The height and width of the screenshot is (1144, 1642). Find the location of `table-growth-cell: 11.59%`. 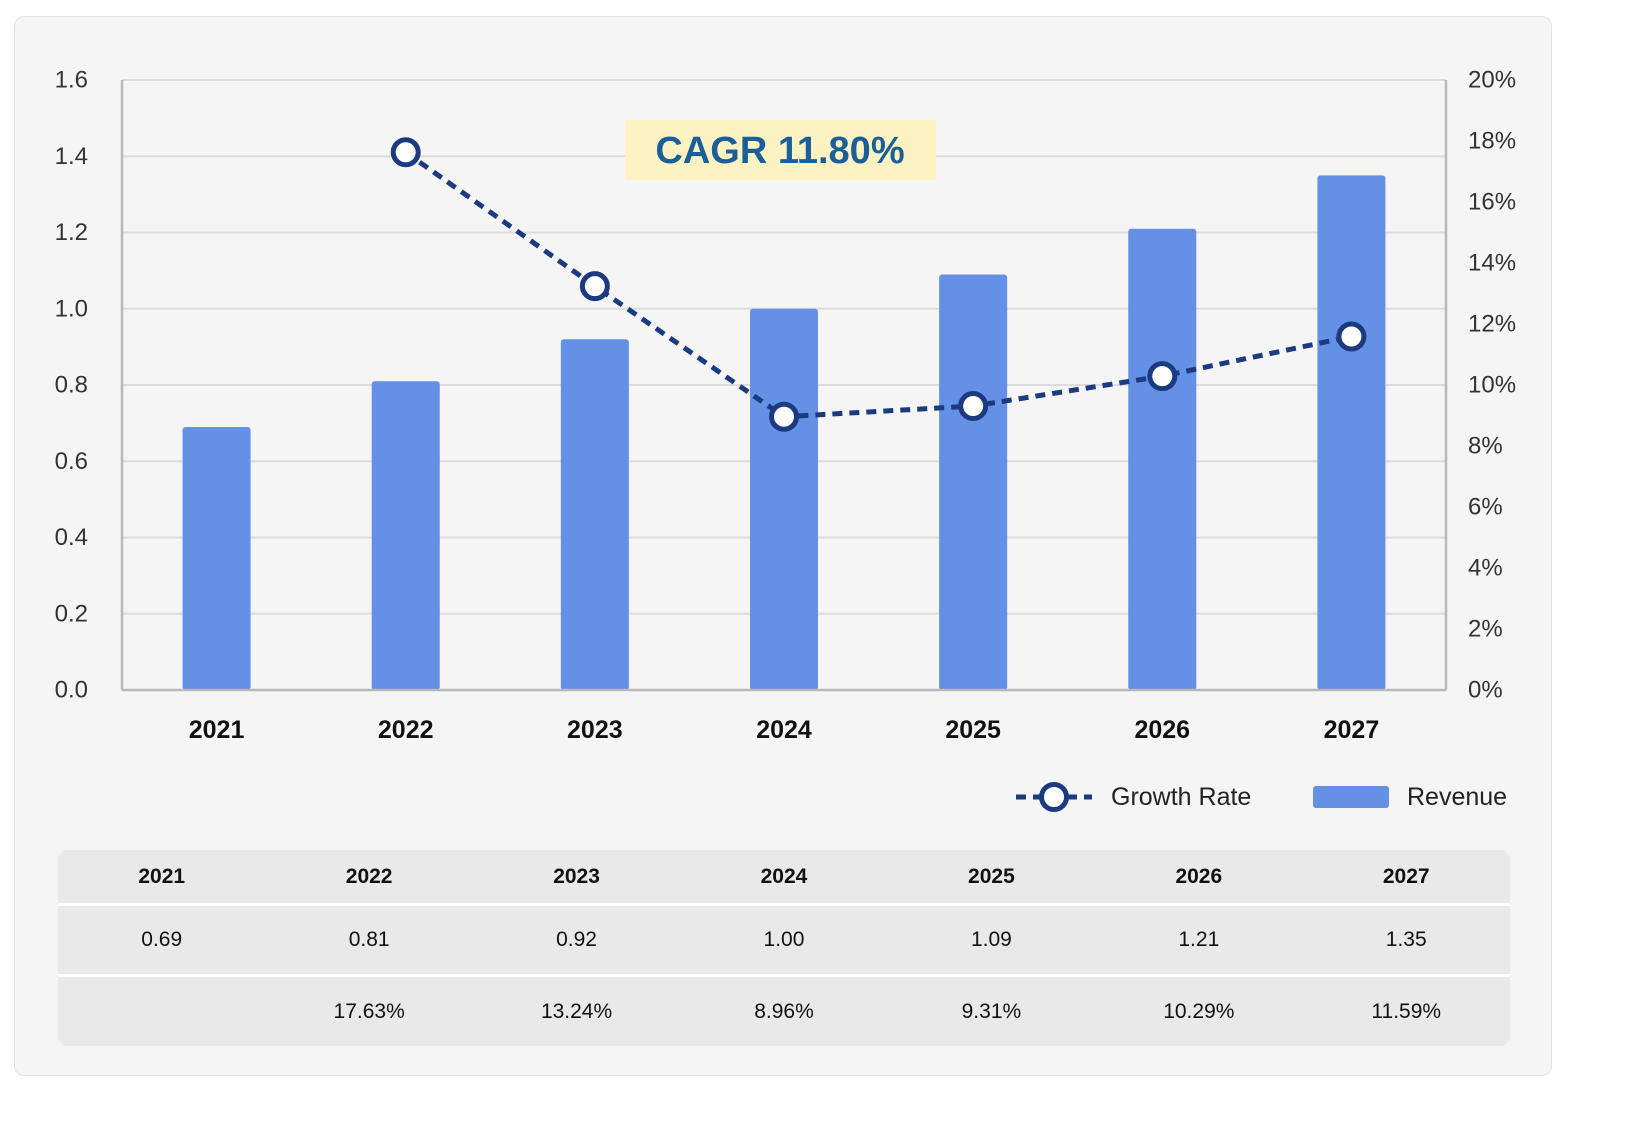

table-growth-cell: 11.59% is located at coordinates (1406, 1011).